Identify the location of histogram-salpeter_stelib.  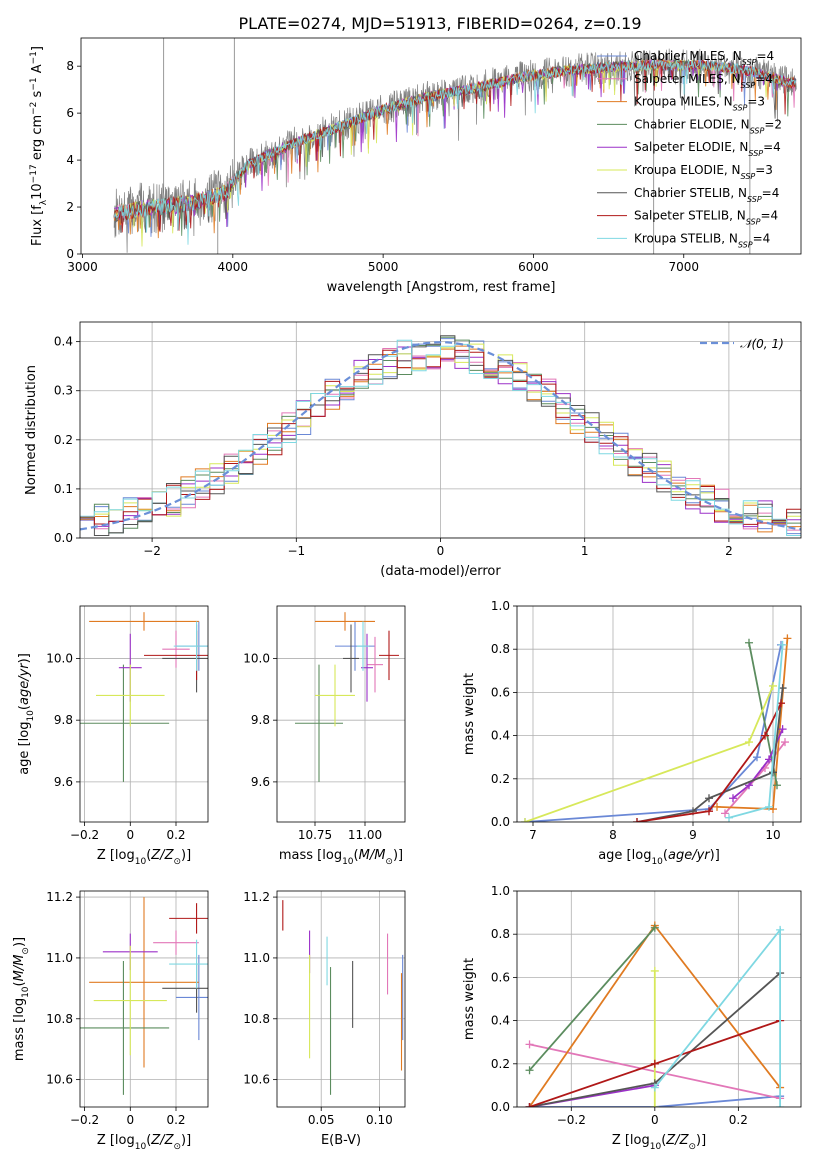
(440, 437).